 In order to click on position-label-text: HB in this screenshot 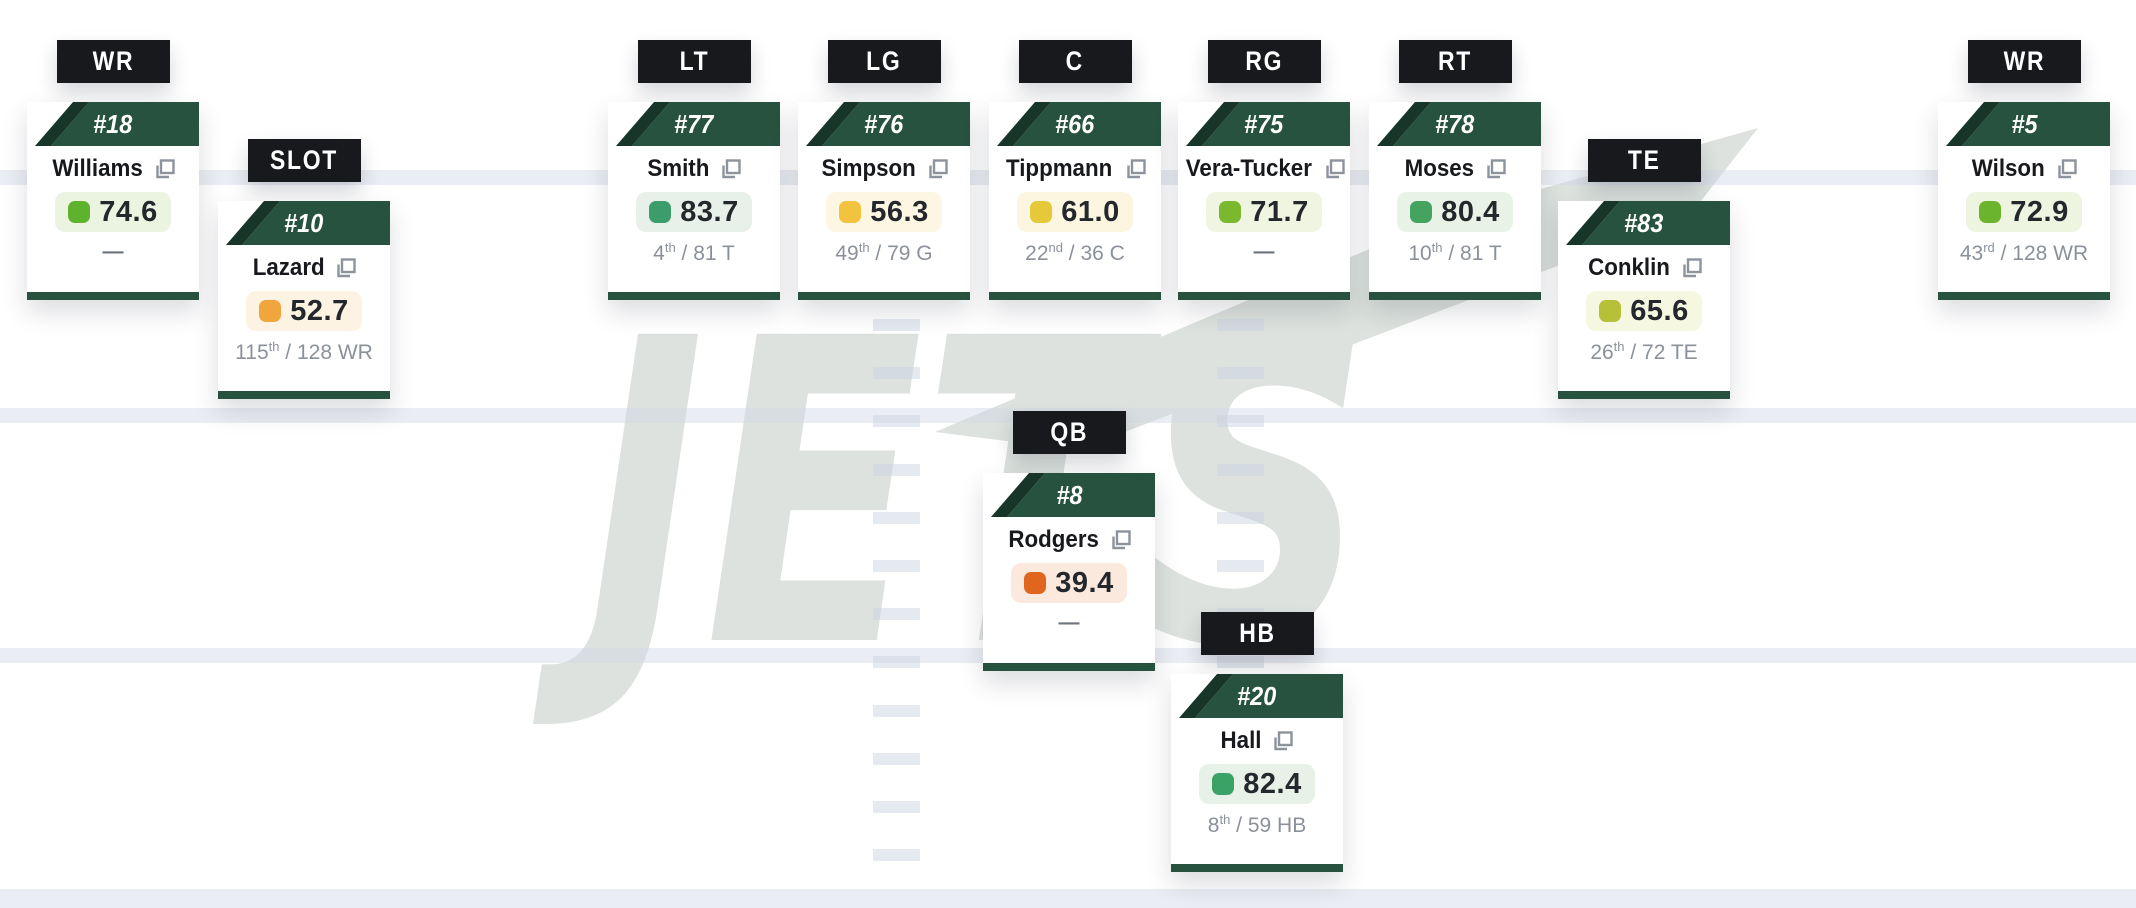, I will do `click(1257, 633)`.